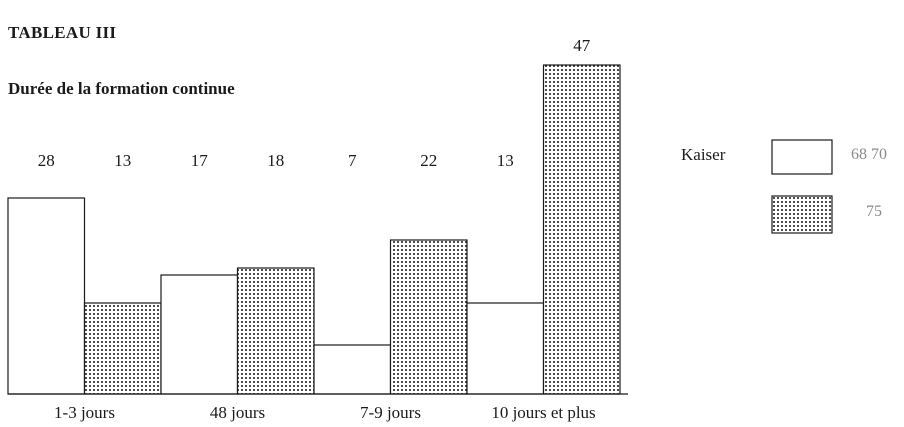 This screenshot has height=427, width=904. Describe the element at coordinates (200, 160) in the screenshot. I see `bar-value-label: 17` at that location.